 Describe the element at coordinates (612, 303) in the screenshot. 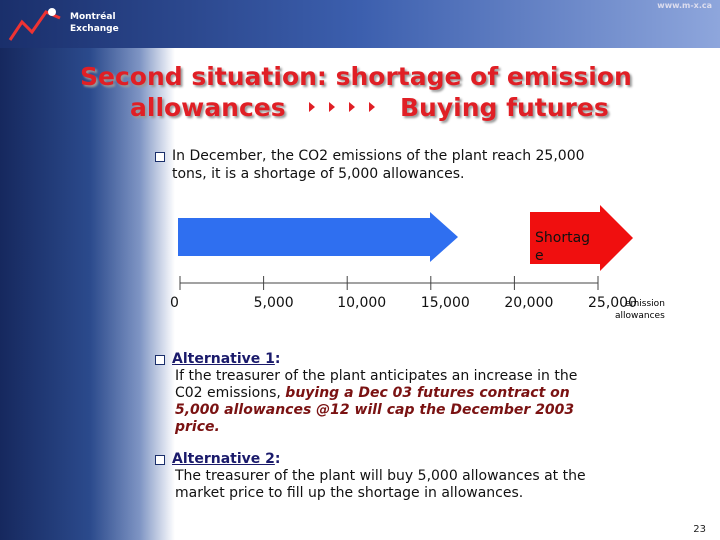

I see `tick-label: 25,000` at that location.